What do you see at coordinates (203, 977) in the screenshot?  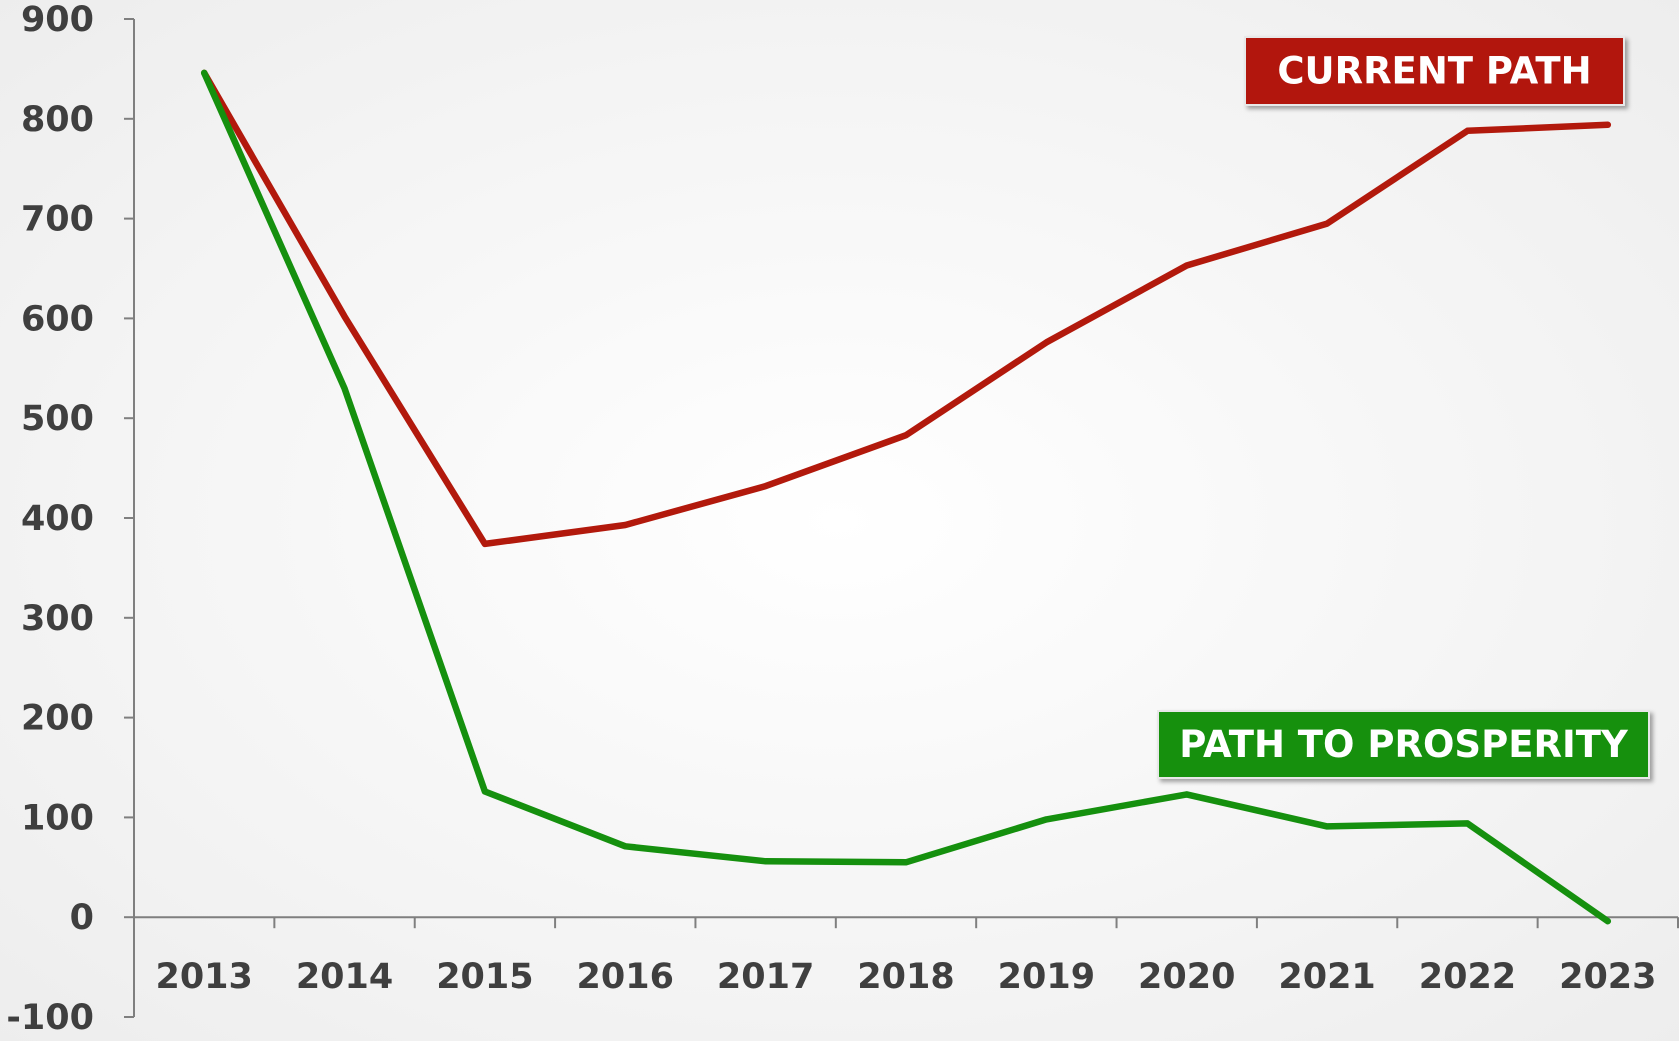 I see `x-tick-label: 2013` at bounding box center [203, 977].